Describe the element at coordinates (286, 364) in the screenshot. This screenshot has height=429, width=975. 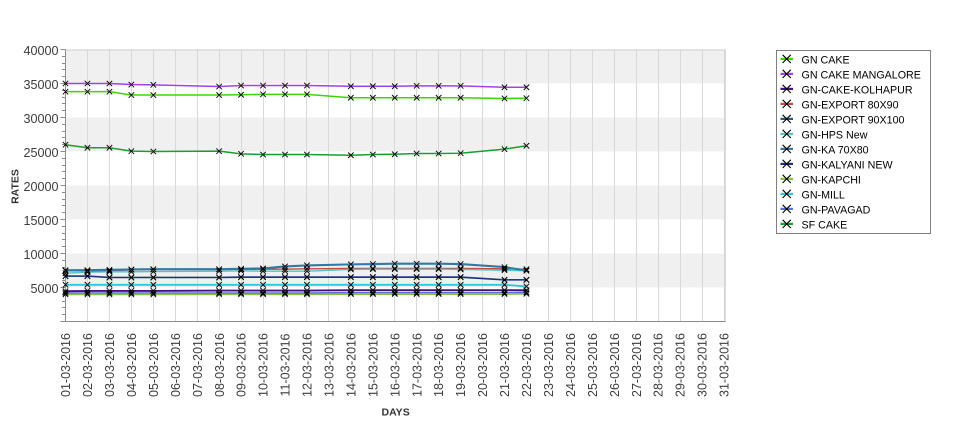
I see `svg-text: 11-03-2016` at that location.